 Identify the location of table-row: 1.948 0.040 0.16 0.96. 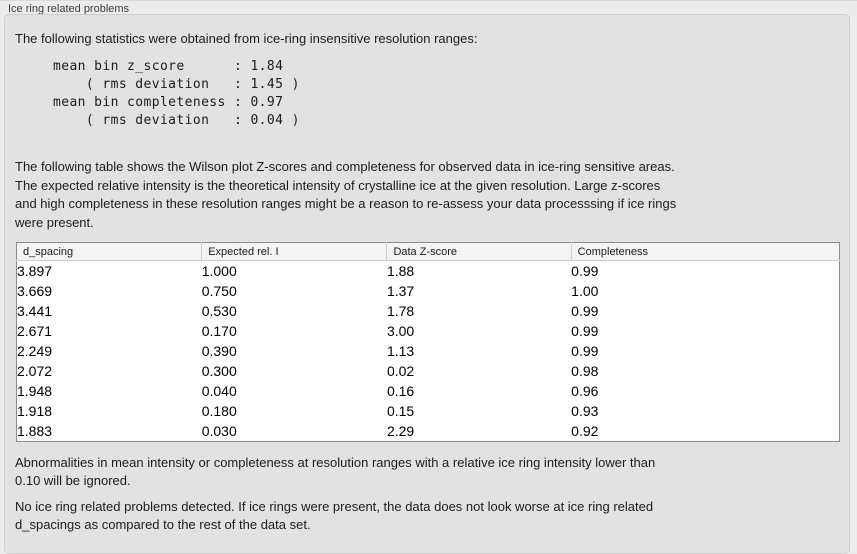
(428, 391).